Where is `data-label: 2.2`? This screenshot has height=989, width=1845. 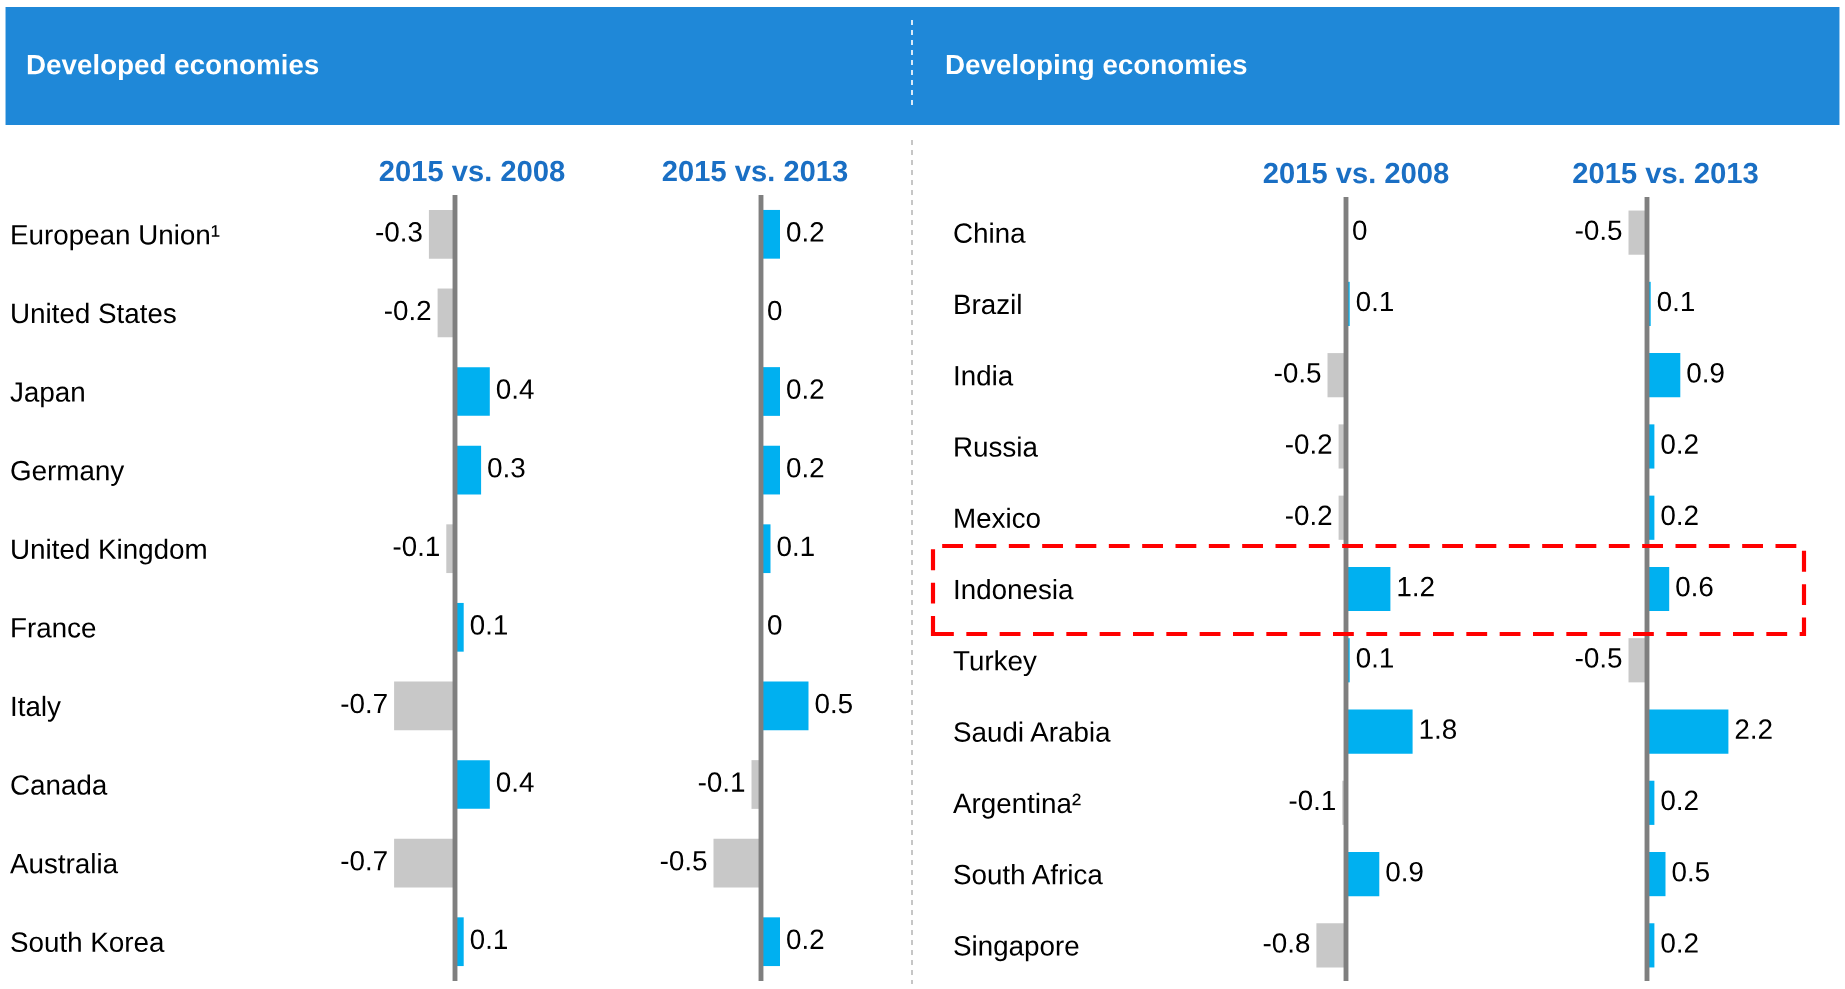 data-label: 2.2 is located at coordinates (1753, 729).